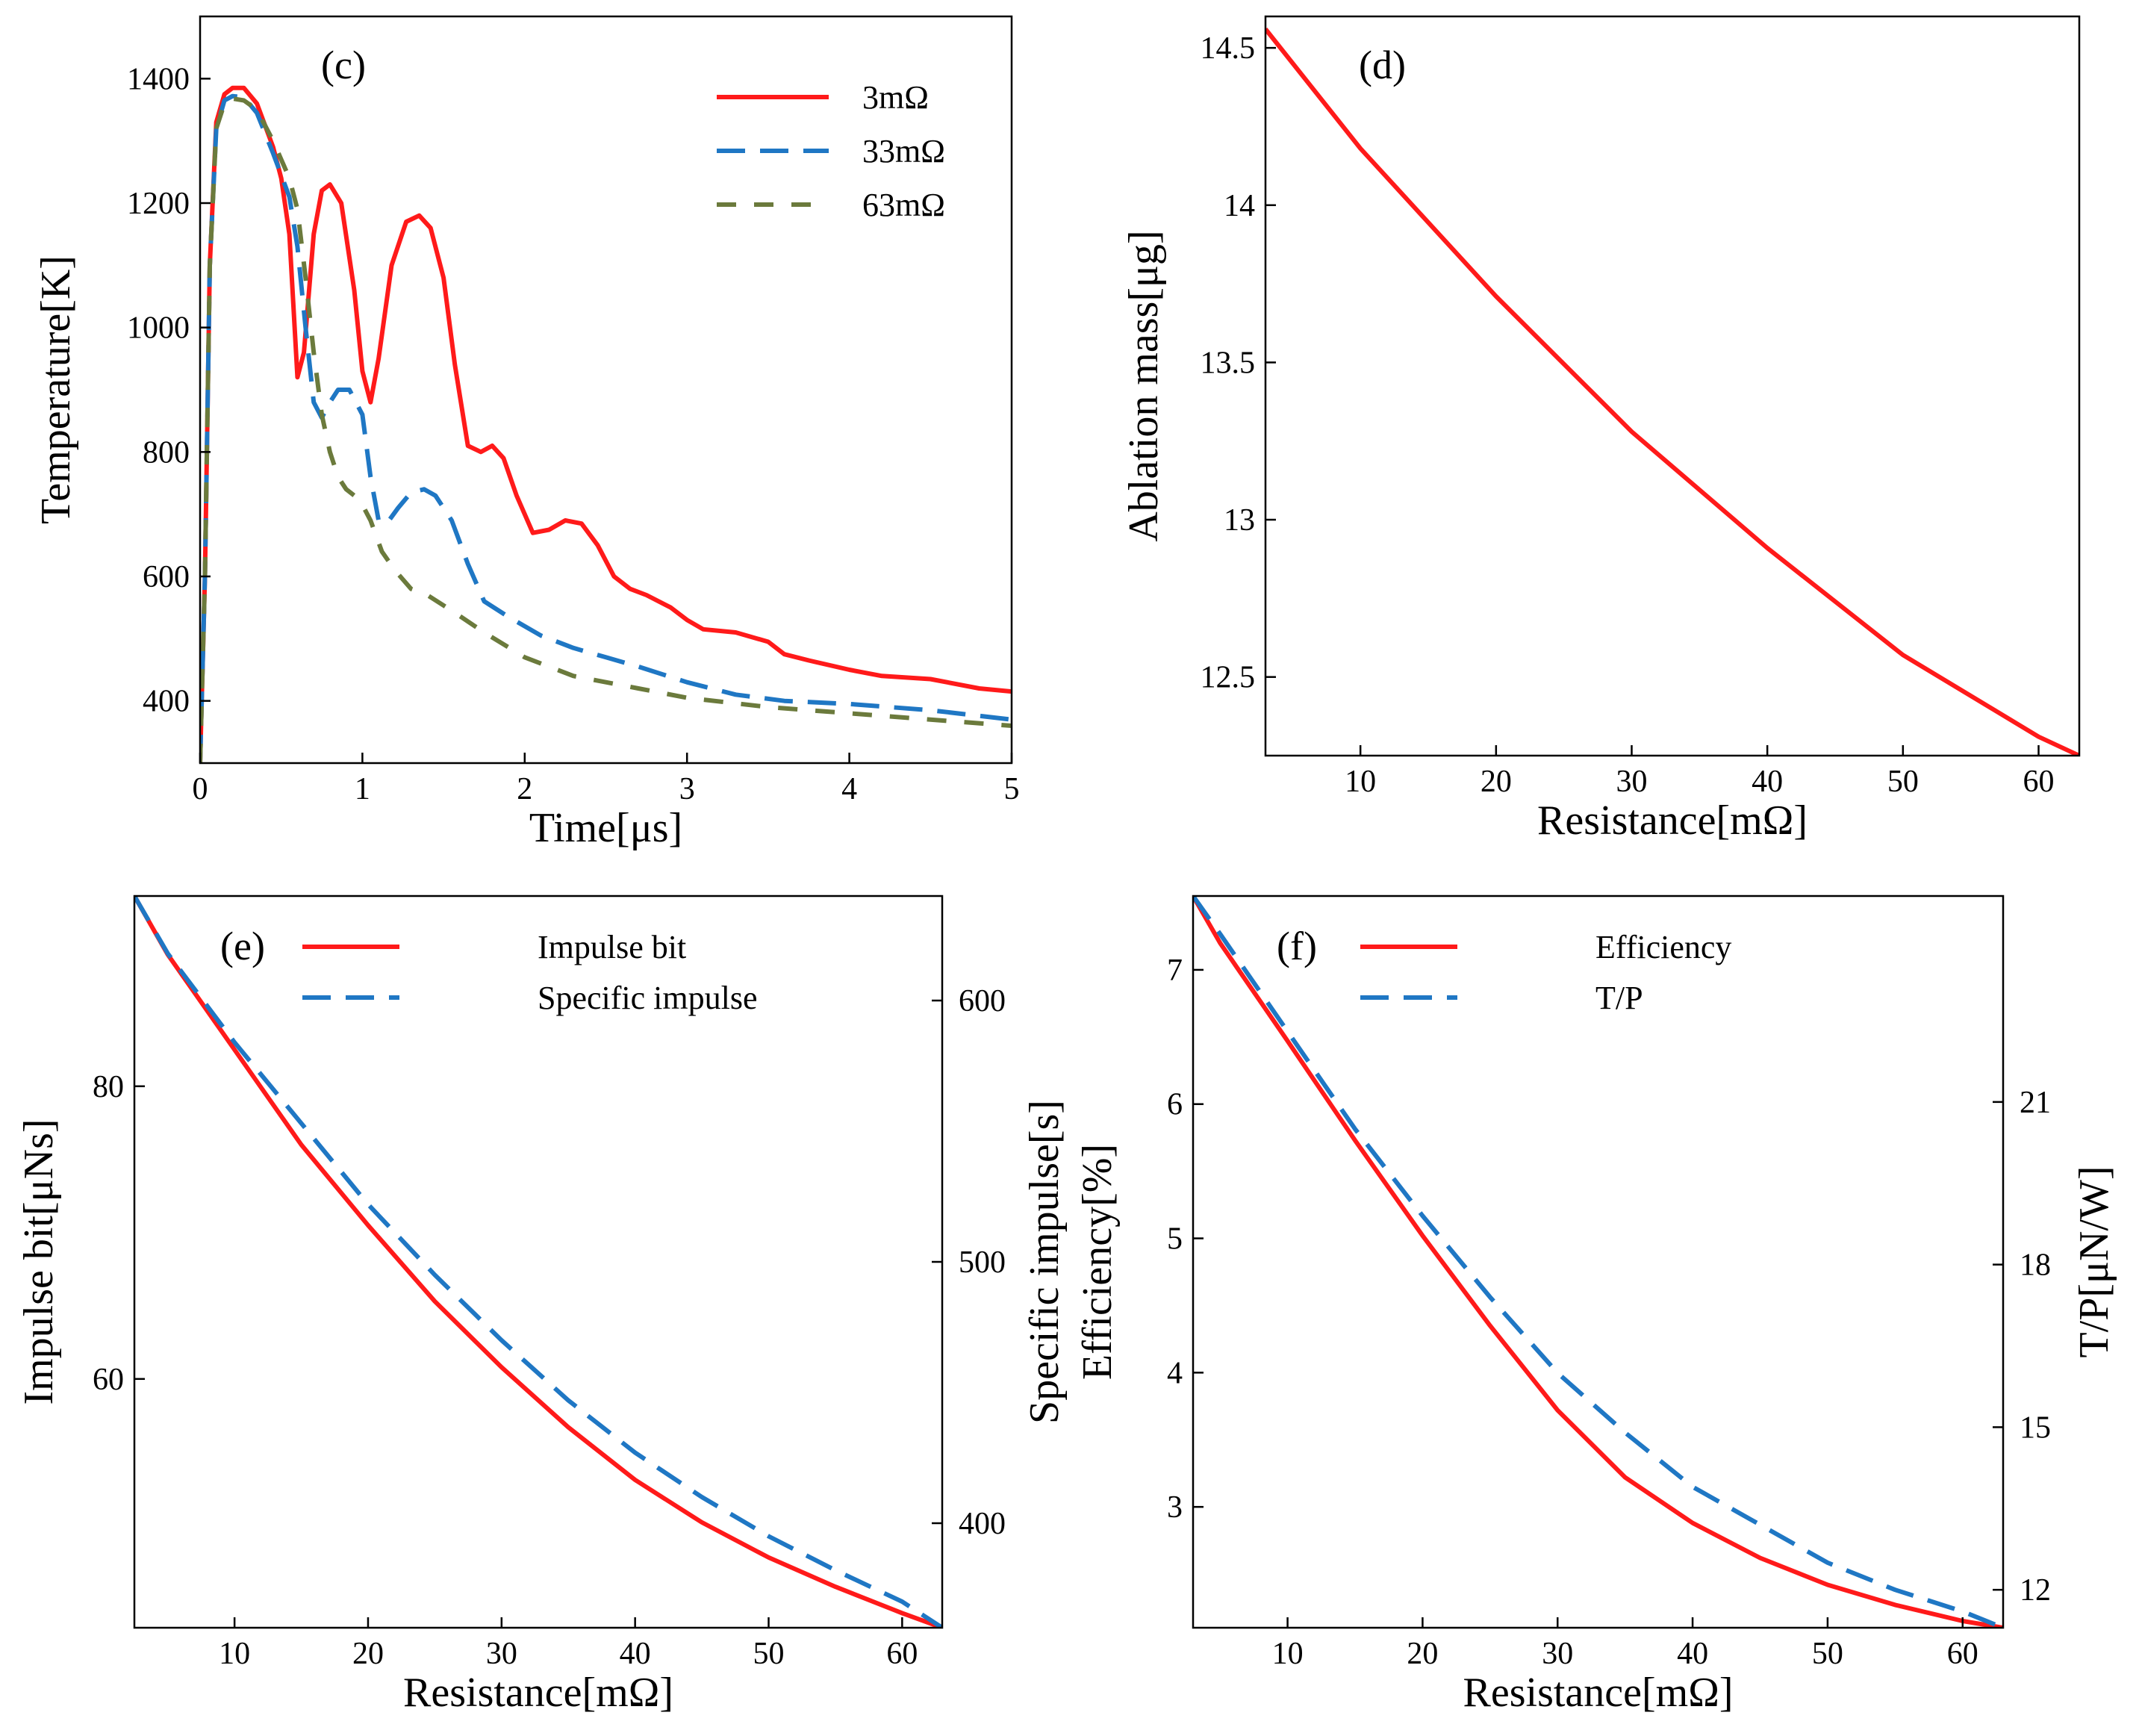 The width and height of the screenshot is (2139, 1736). I want to click on panel-label: (f), so click(1297, 946).